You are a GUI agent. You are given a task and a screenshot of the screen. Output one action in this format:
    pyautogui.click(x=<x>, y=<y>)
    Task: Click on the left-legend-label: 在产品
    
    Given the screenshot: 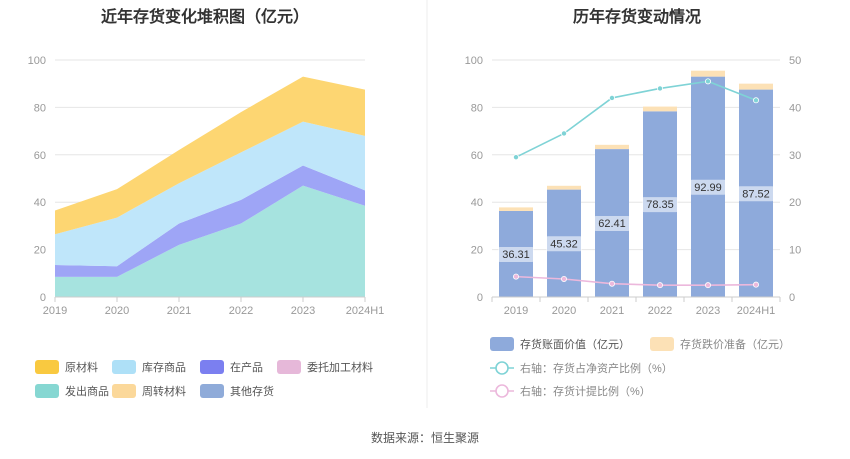 What is the action you would take?
    pyautogui.click(x=246, y=367)
    